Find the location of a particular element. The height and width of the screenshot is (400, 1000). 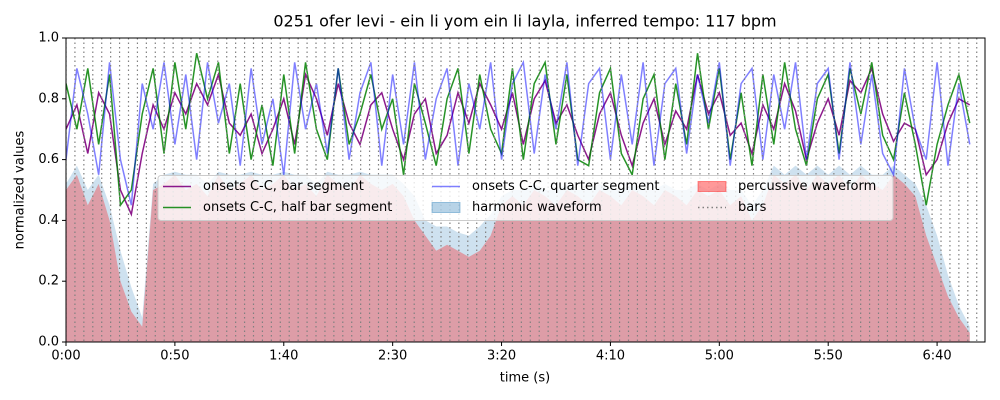

x-tick-label: 5:00 is located at coordinates (719, 356).